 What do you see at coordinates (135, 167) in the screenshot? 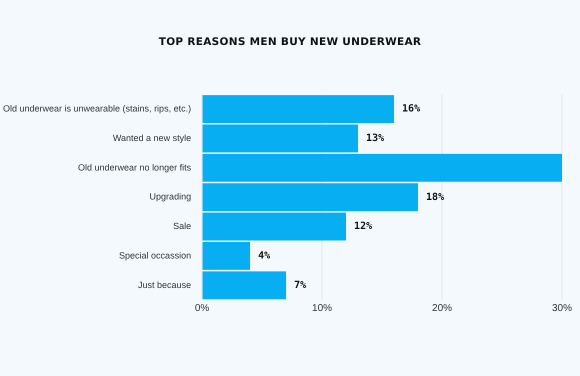
I see `y-tick-label: Old underwear no longer fits` at bounding box center [135, 167].